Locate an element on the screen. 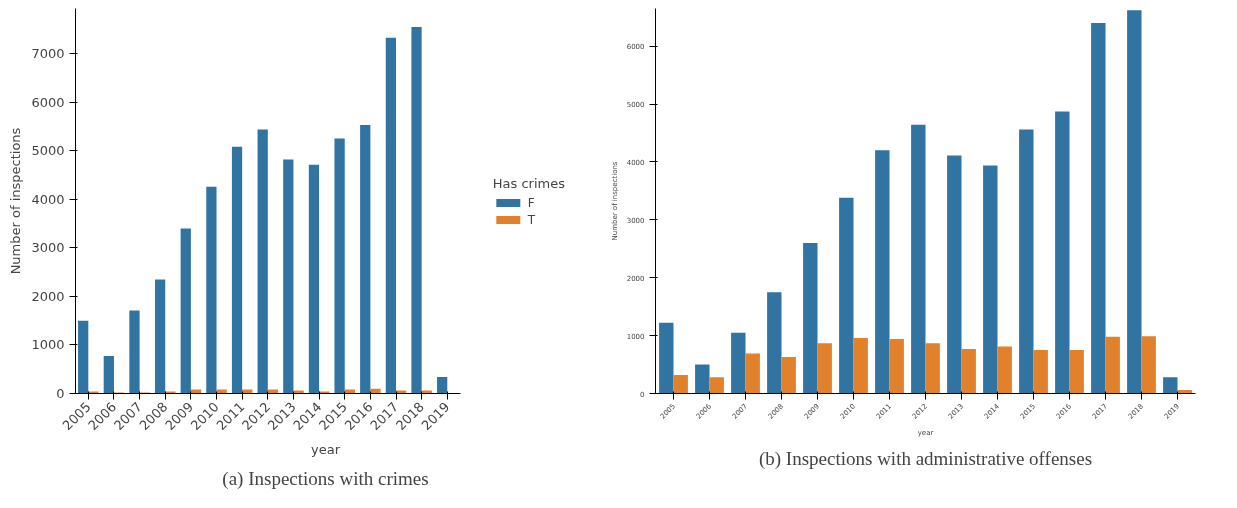  y-tick-label: 3000 is located at coordinates (48, 248).